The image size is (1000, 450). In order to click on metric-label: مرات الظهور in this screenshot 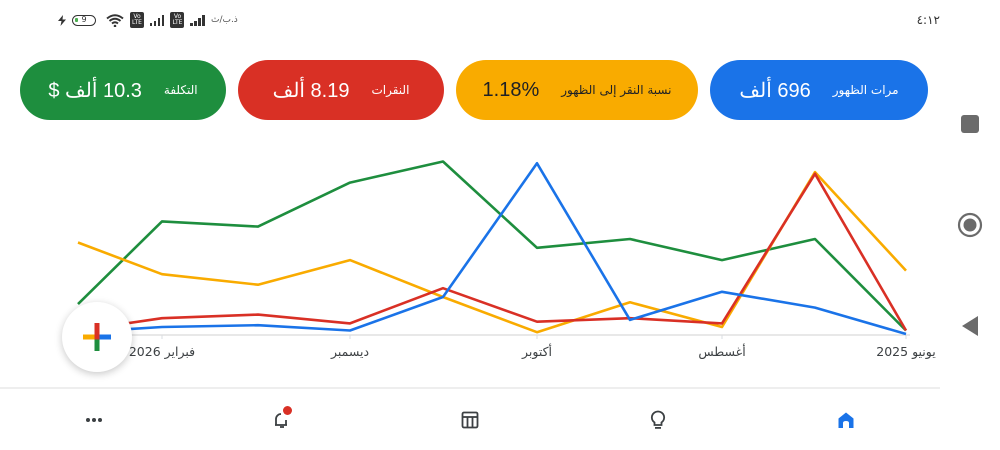, I will do `click(865, 90)`.